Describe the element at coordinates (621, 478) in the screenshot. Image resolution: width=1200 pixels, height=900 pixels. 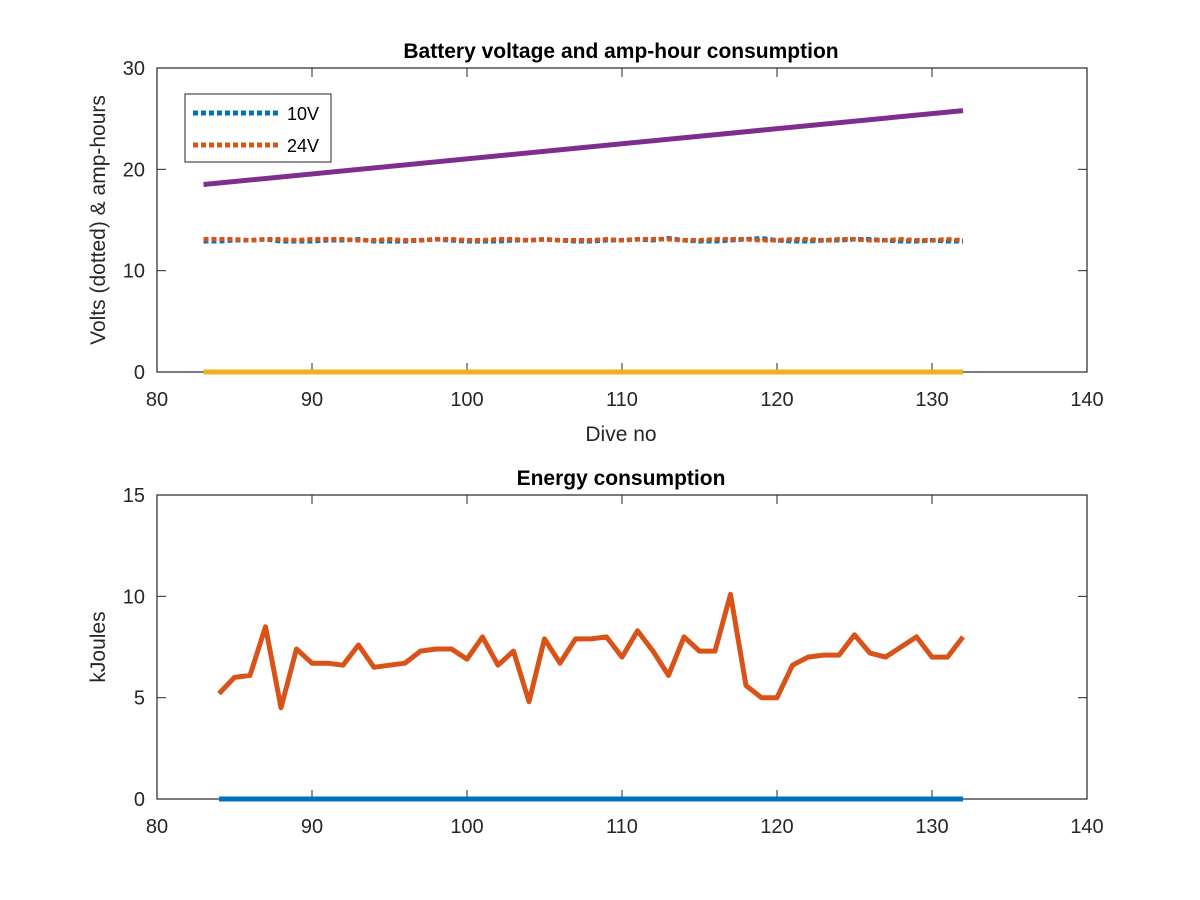
I see `plot-title: Energy consumption` at that location.